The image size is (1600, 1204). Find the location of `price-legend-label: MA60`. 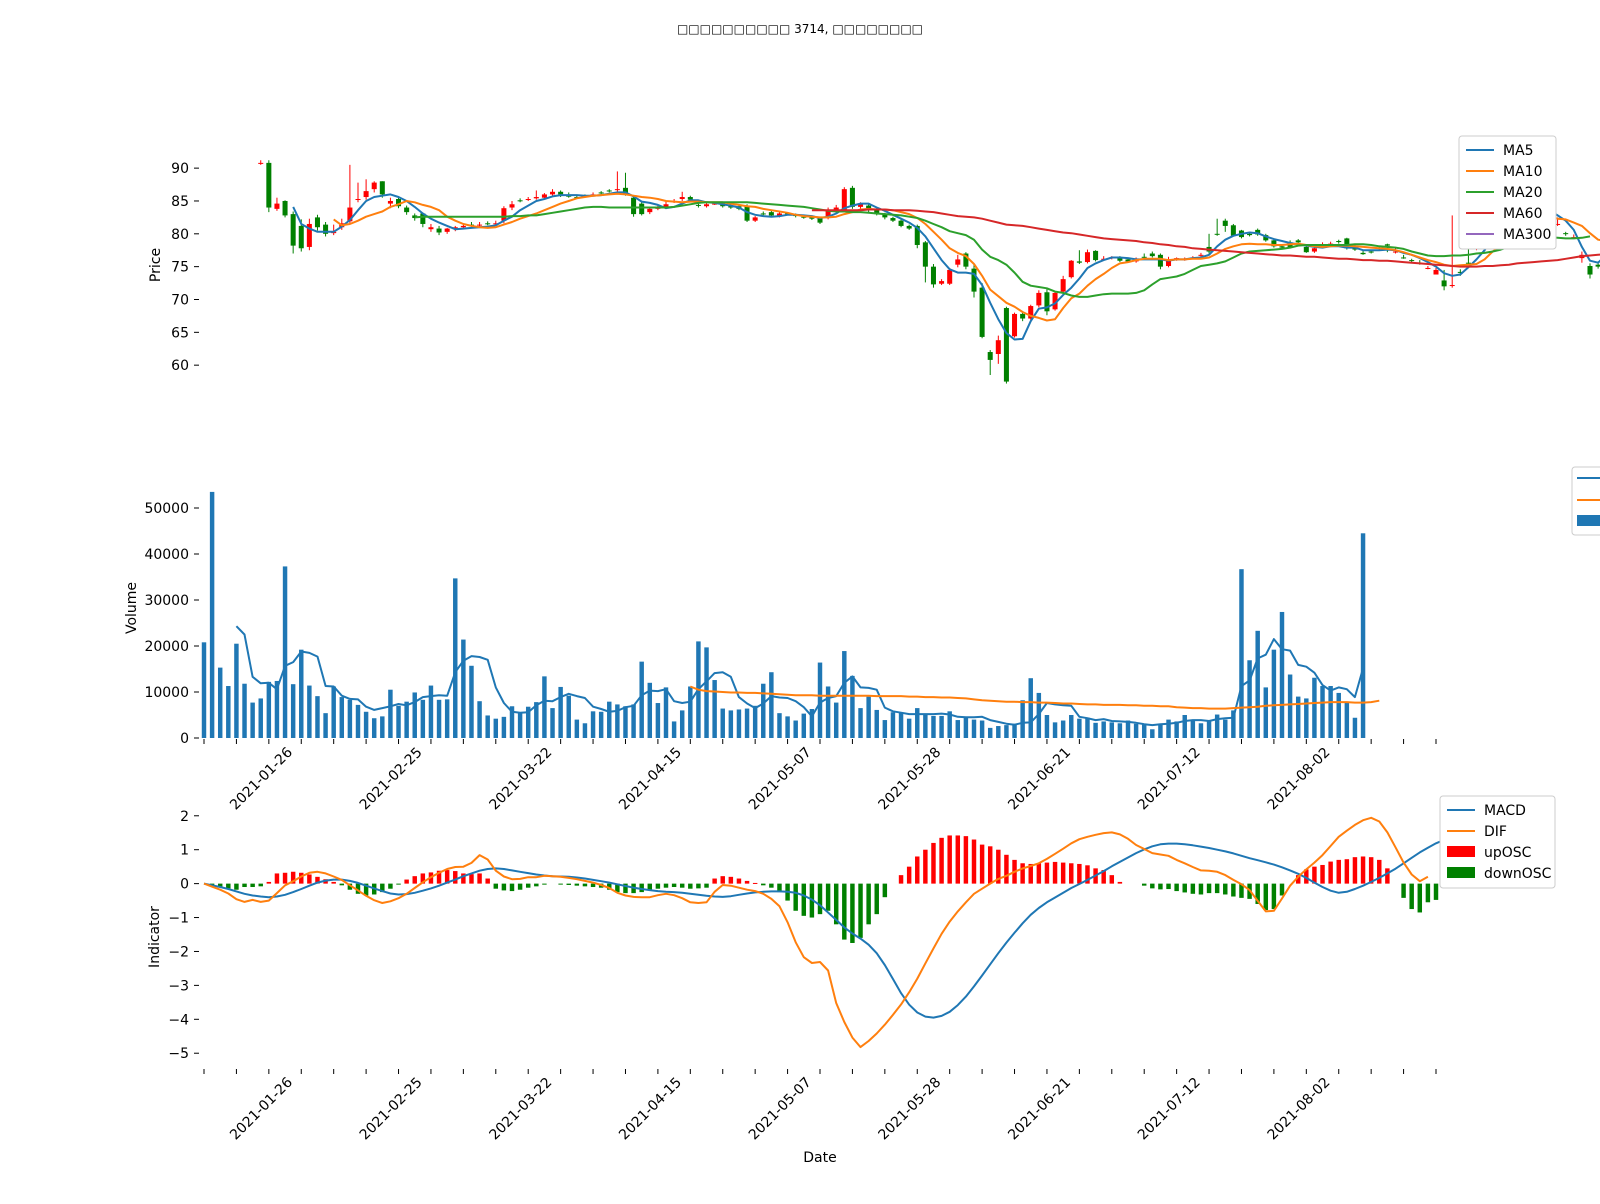

price-legend-label: MA60 is located at coordinates (1522, 214).